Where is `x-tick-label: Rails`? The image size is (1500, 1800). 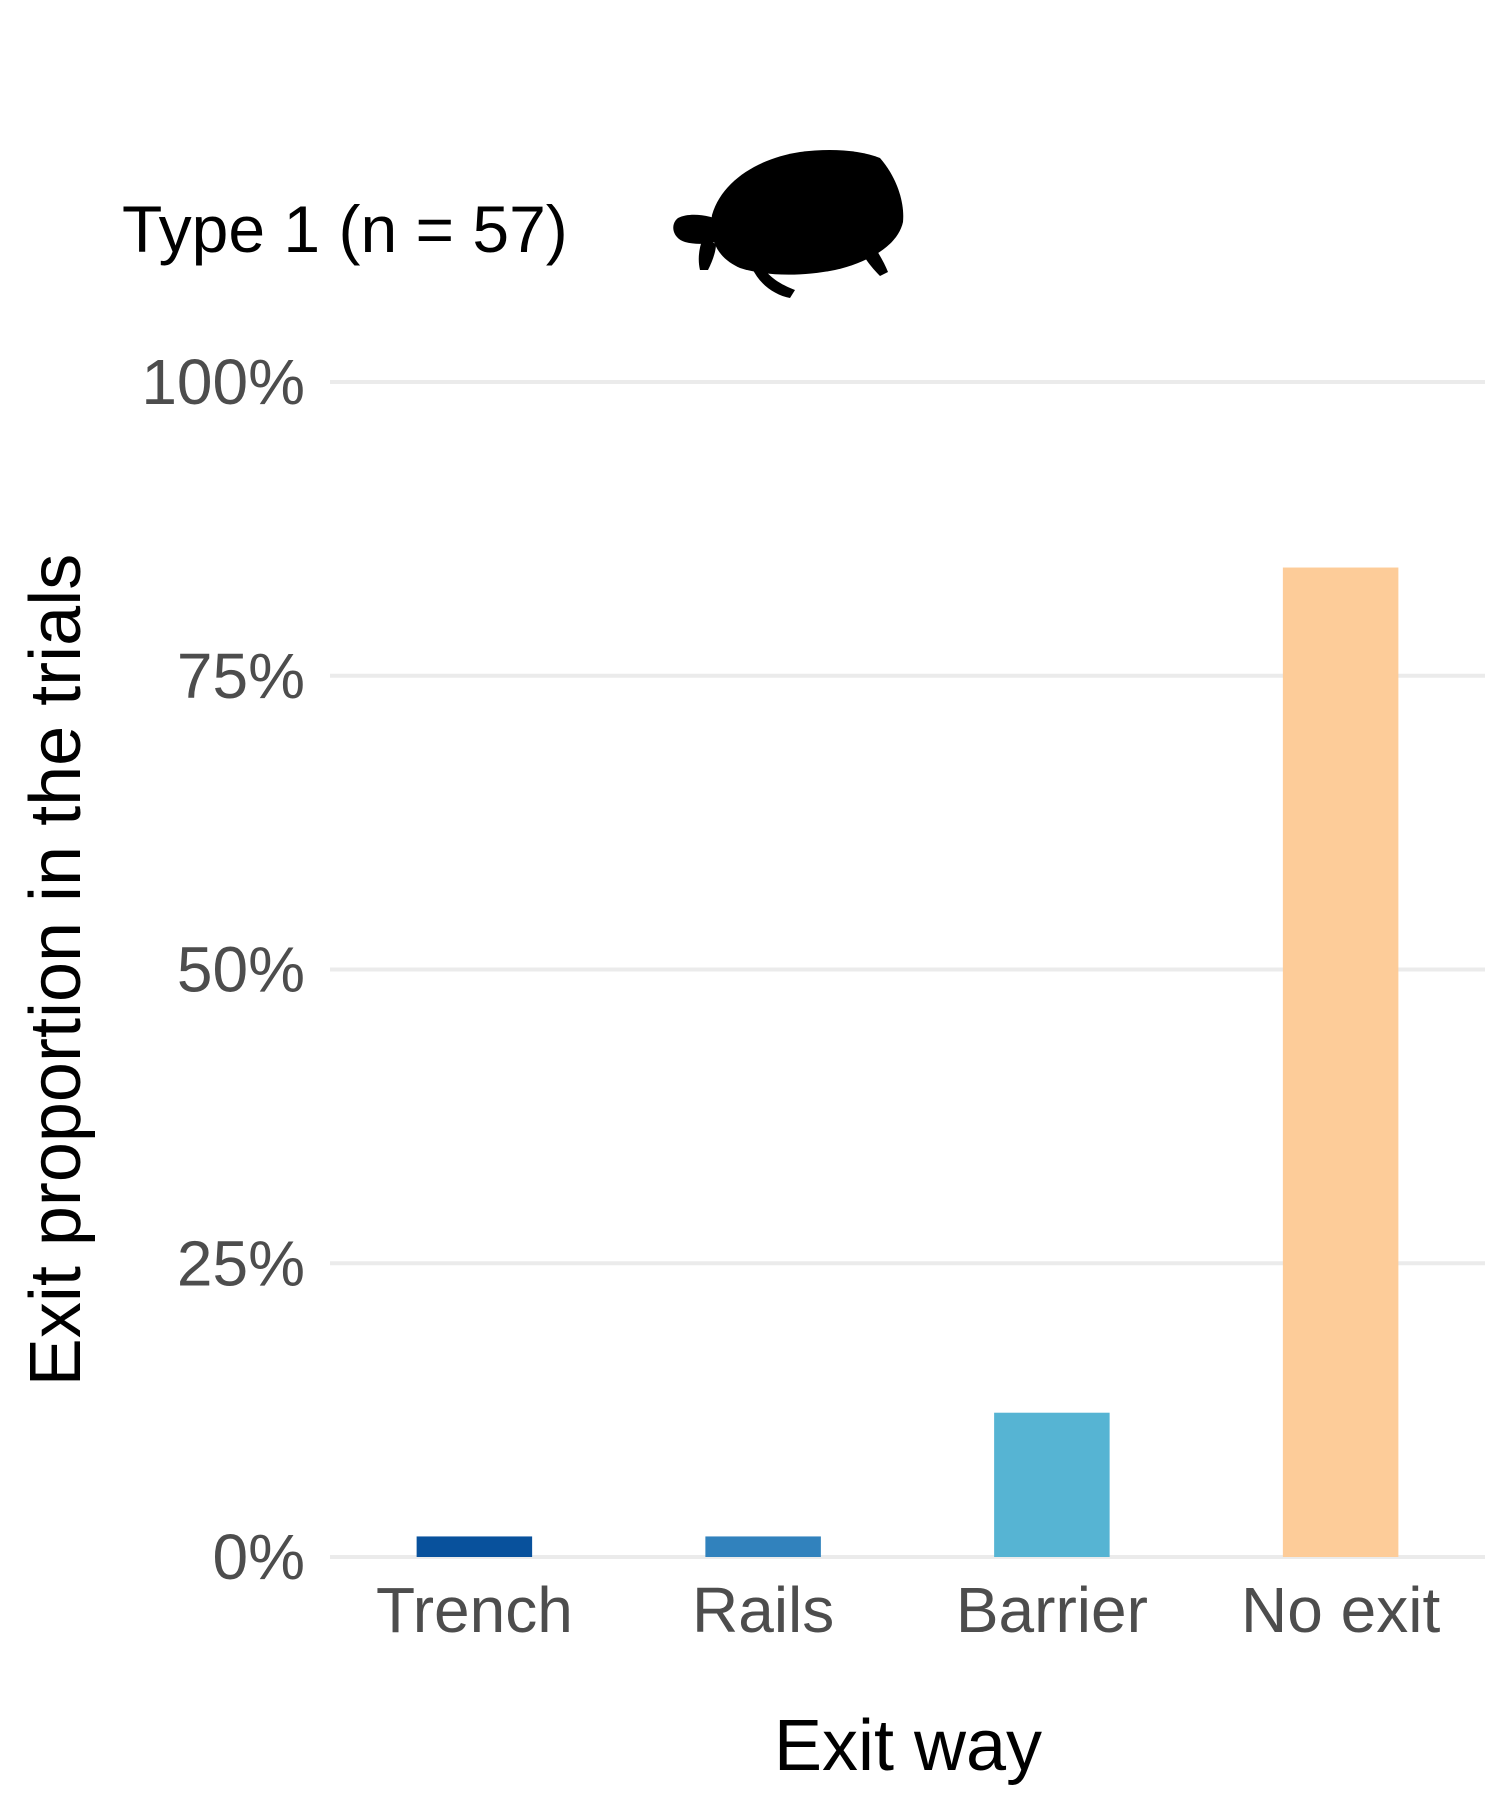 x-tick-label: Rails is located at coordinates (763, 1610).